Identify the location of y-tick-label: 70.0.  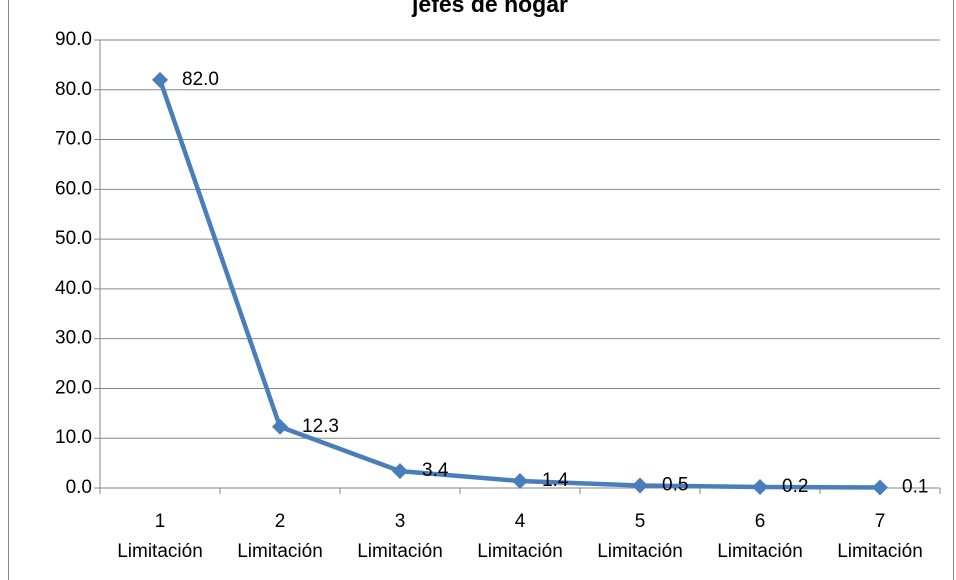
(73, 139).